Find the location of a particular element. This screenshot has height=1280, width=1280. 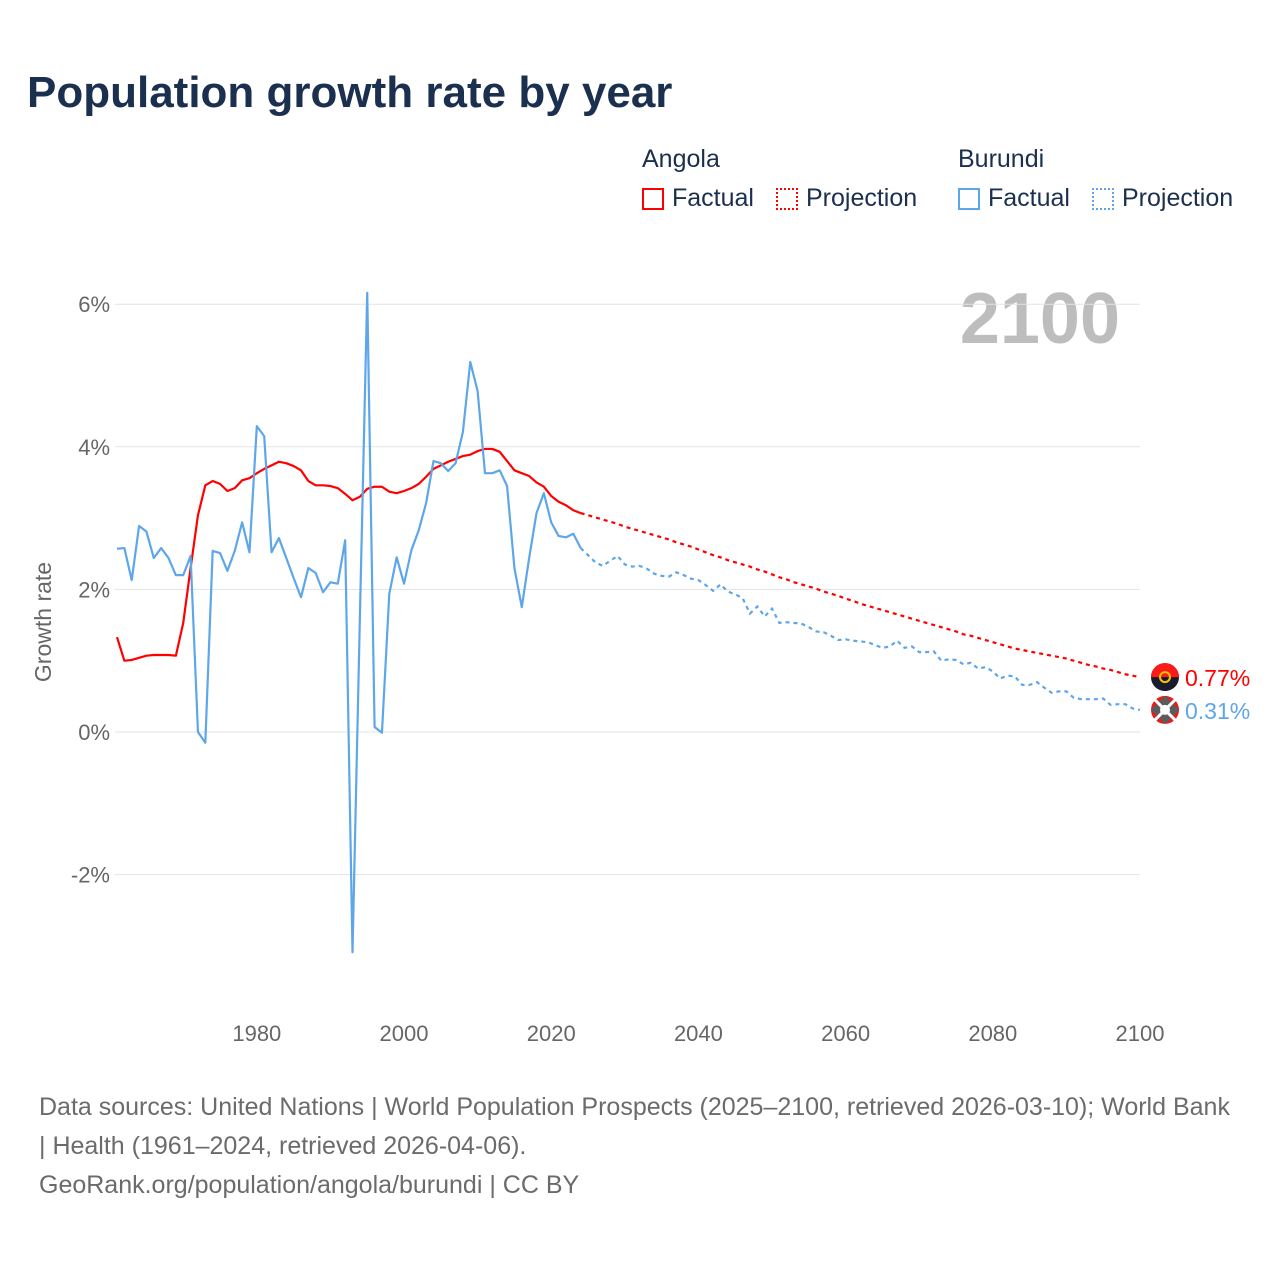

legend-angola-projection: Projection is located at coordinates (846, 198).